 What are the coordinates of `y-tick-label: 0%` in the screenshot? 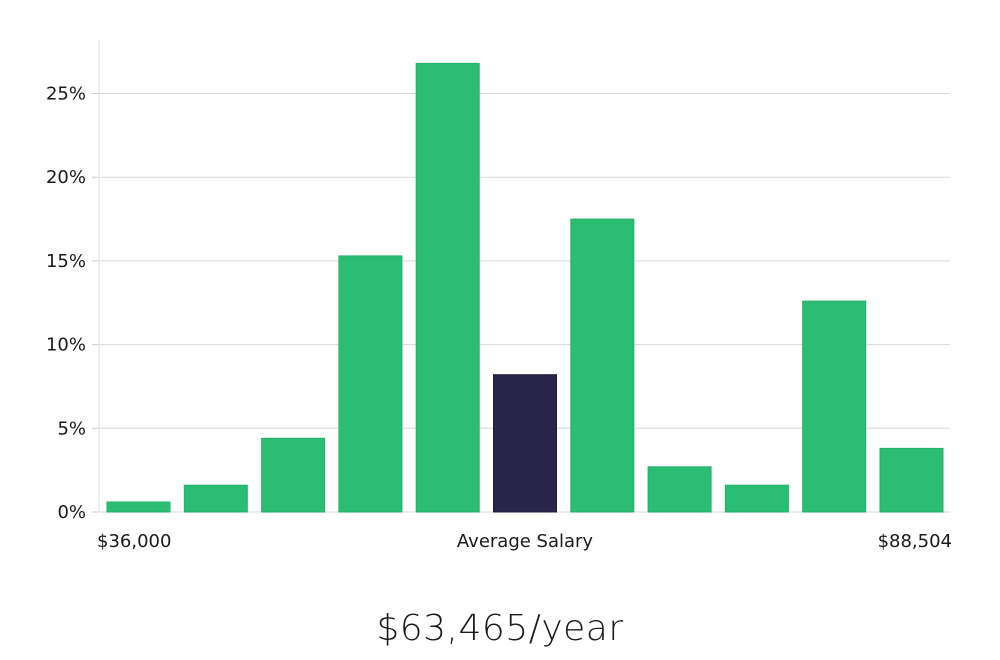 It's located at (71, 512).